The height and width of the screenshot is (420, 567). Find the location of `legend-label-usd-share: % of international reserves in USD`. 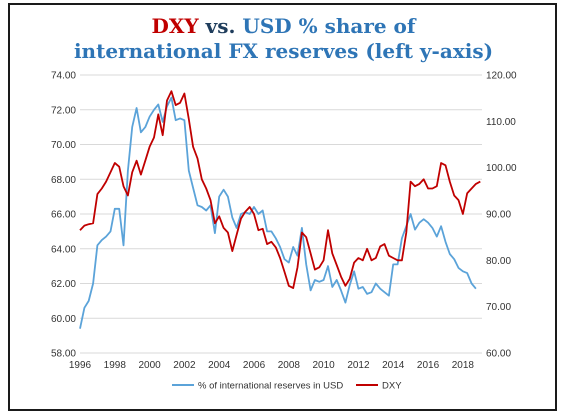

legend-label-usd-share: % of international reserves in USD is located at coordinates (270, 386).